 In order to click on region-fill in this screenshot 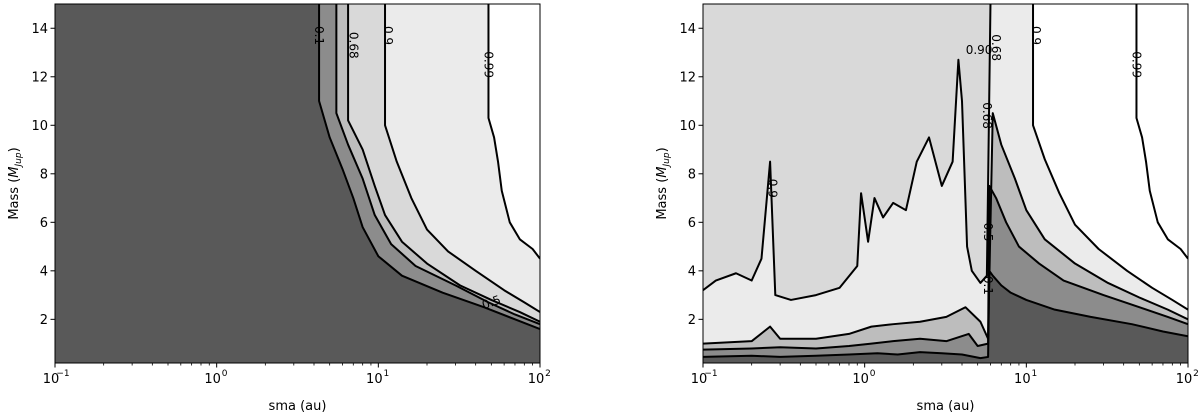, I will do `click(945, 316)`.